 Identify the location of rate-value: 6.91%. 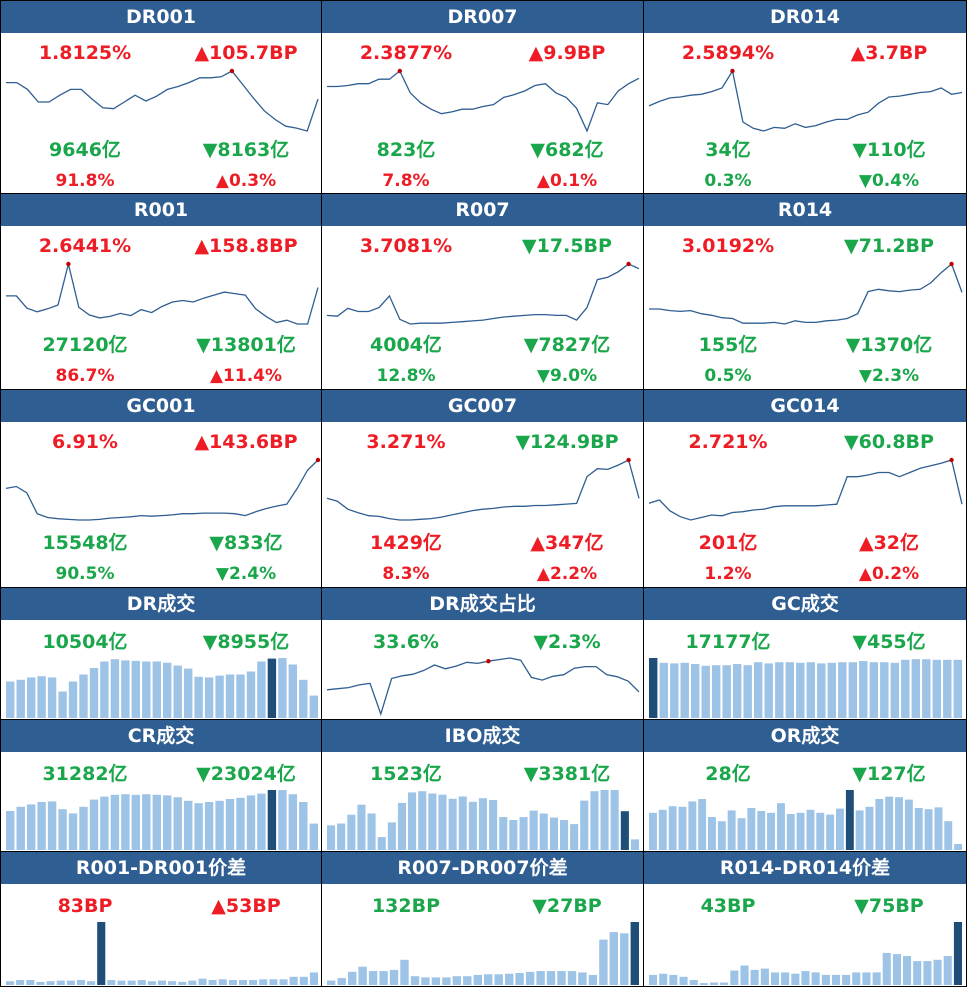
(85, 442).